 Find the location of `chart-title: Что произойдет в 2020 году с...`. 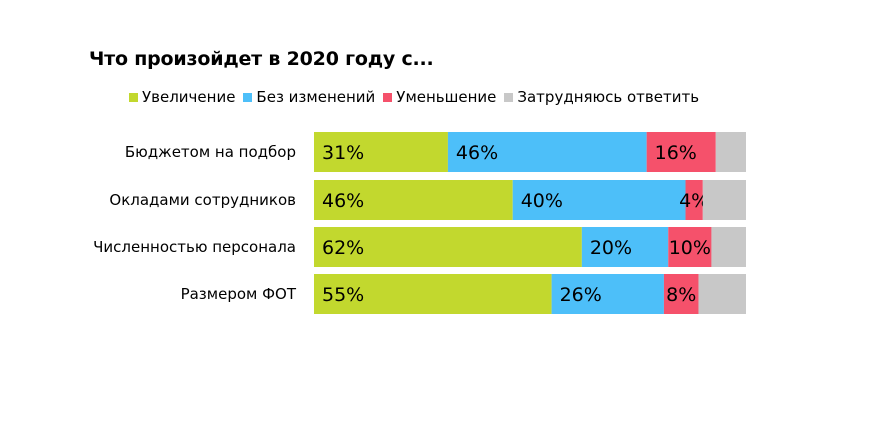

chart-title: Что произойдет в 2020 году с... is located at coordinates (261, 59).